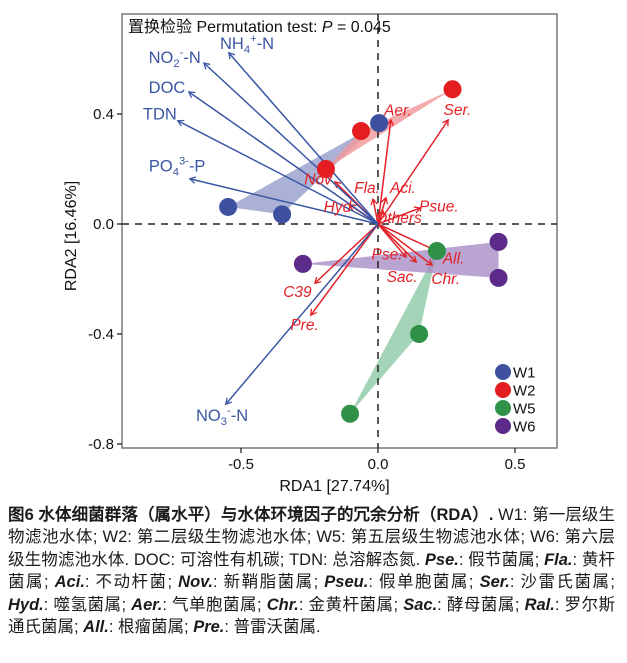 This screenshot has width=627, height=663. I want to click on caption-segment: Chr., so click(282, 604).